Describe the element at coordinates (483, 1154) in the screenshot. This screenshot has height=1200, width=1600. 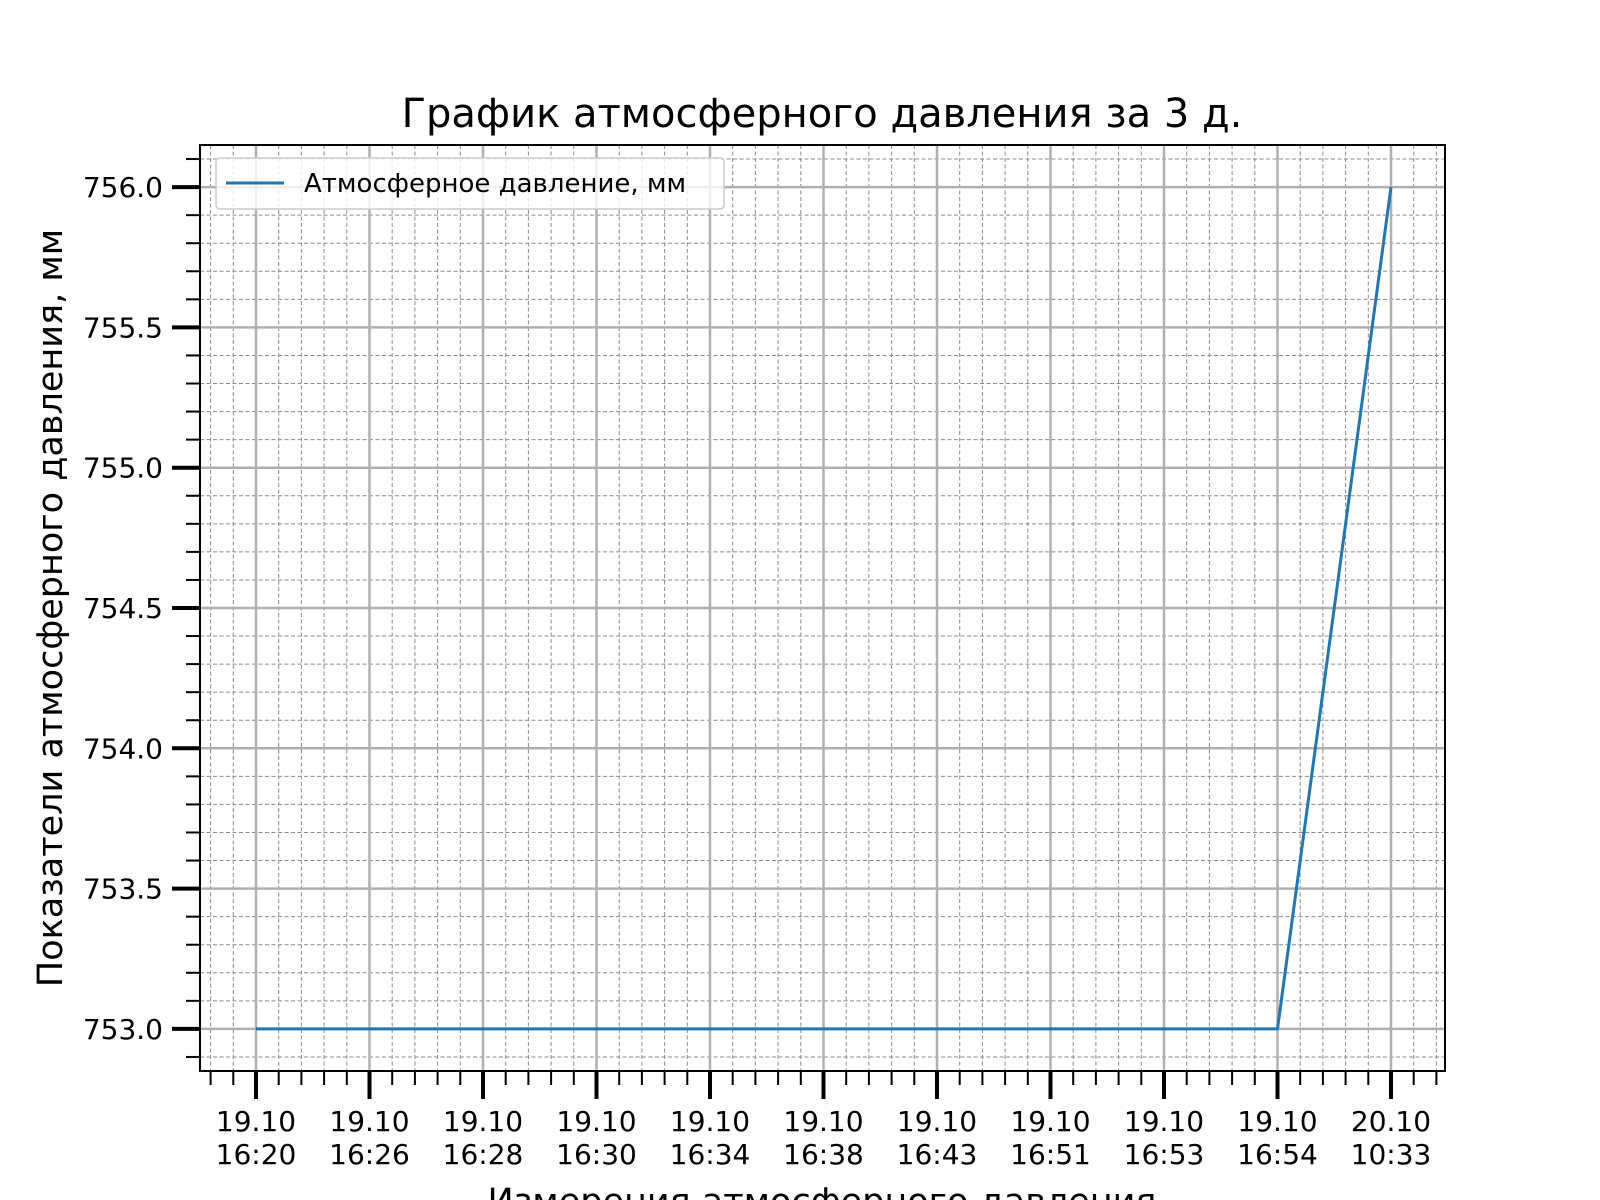
I see `x-tick-label-time: 16:28` at that location.